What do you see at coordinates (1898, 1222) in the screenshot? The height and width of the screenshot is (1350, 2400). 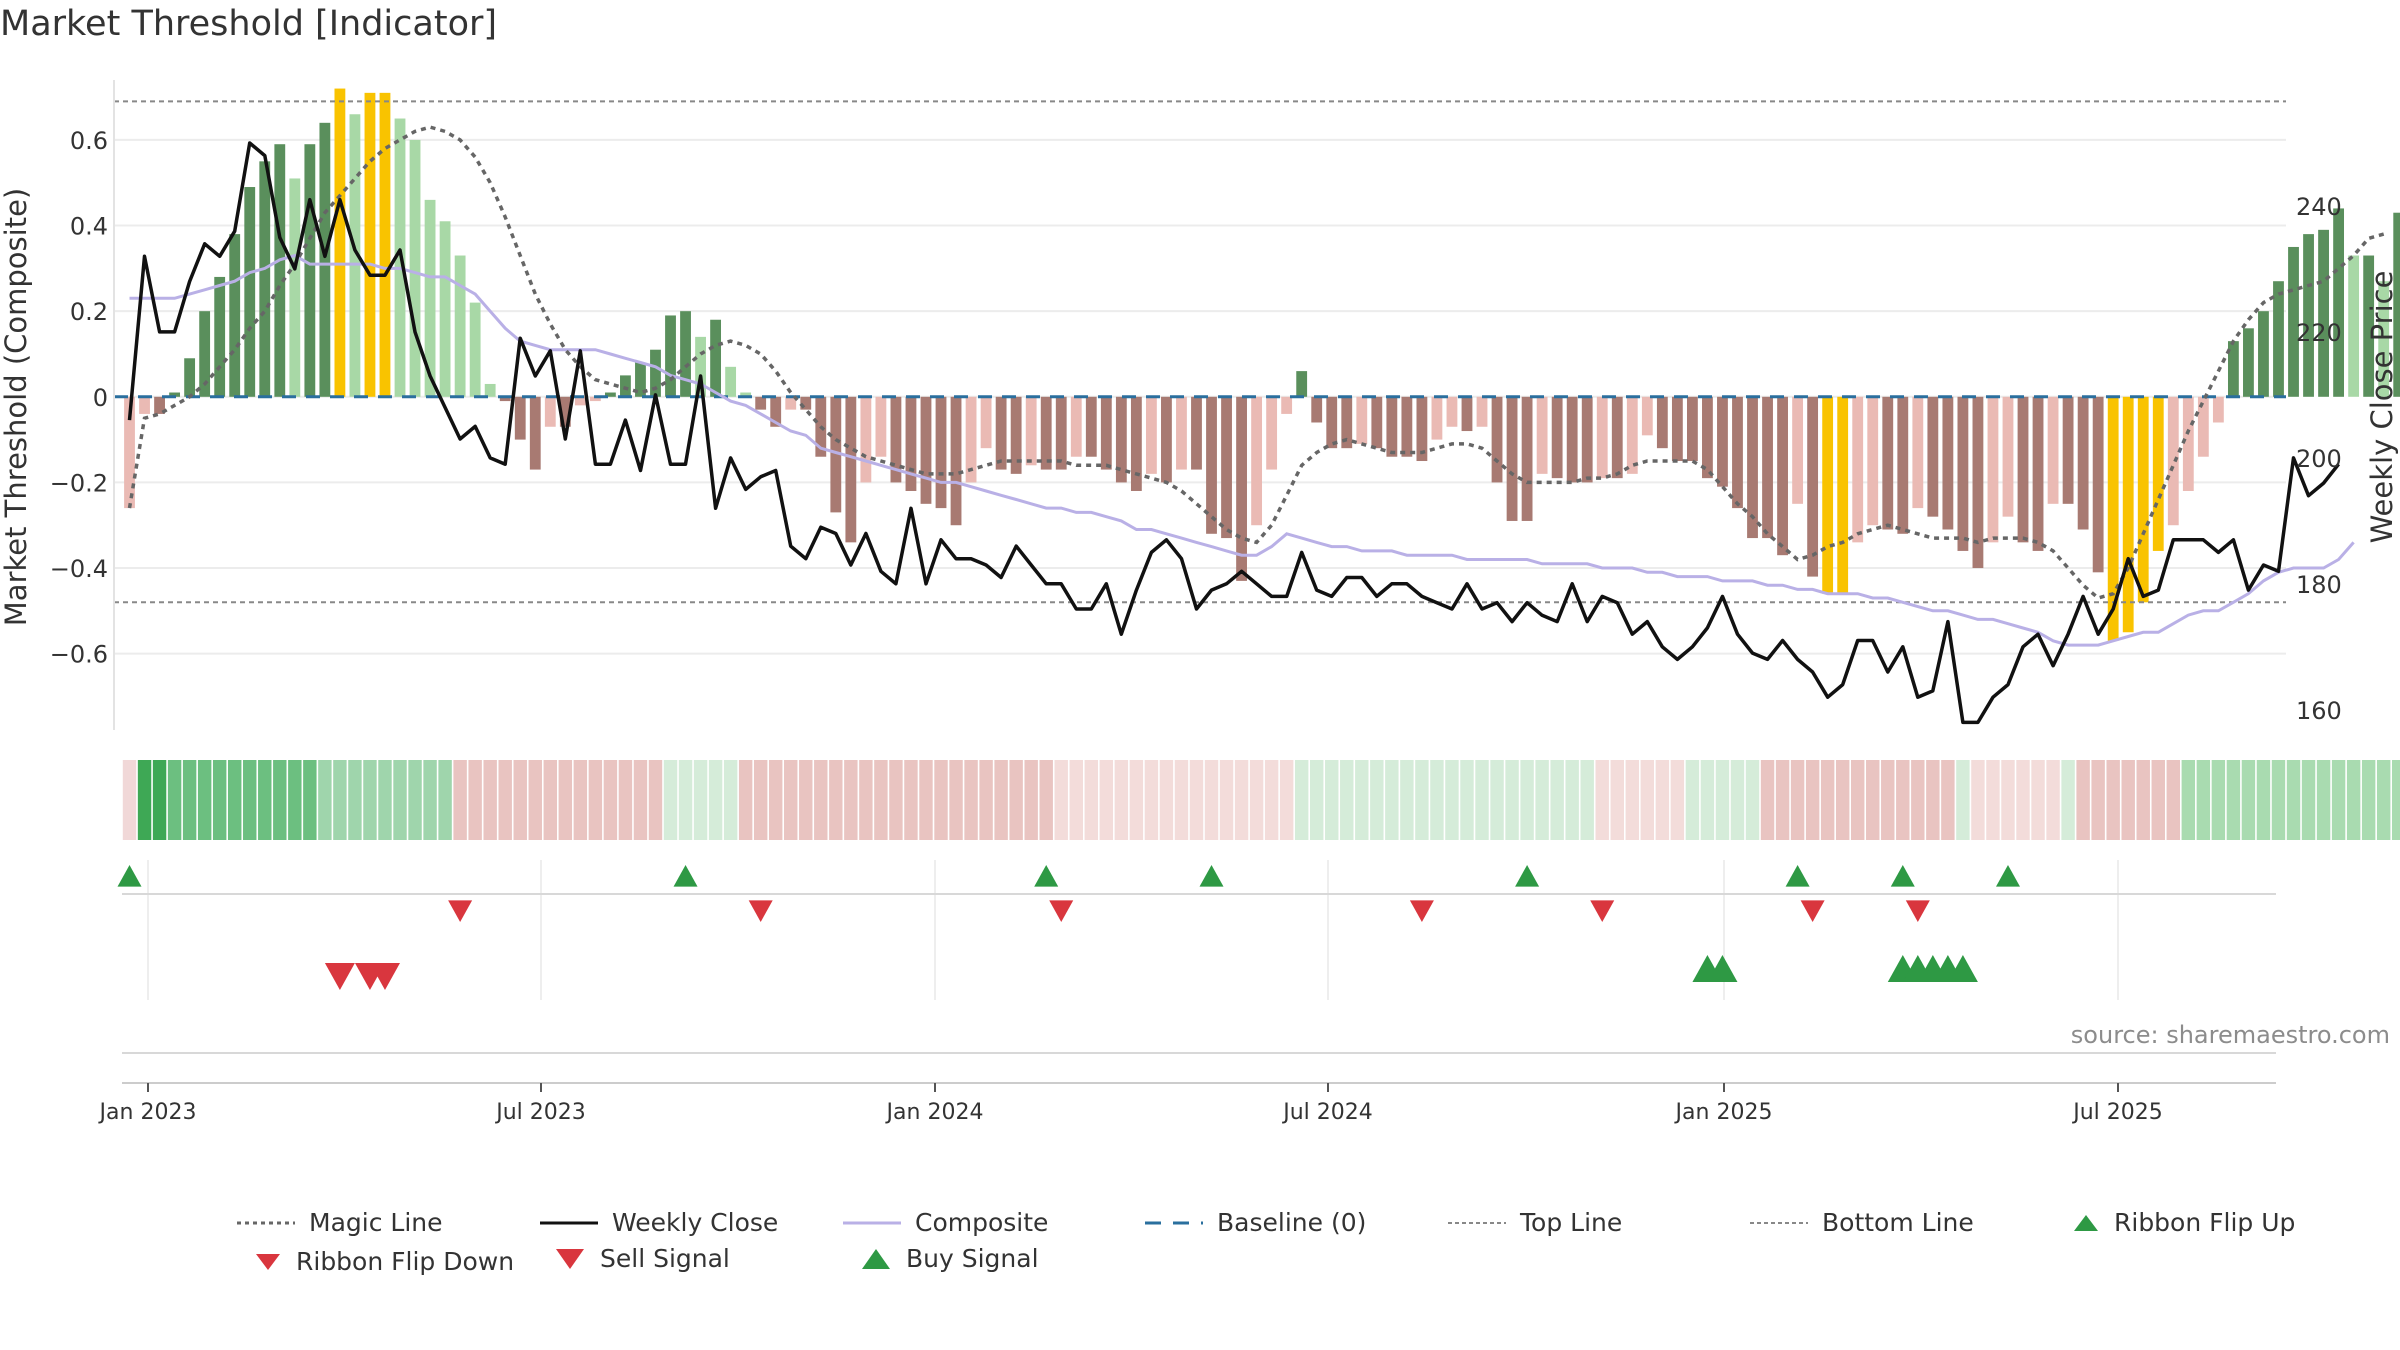 I see `legend-label: Bottom Line` at bounding box center [1898, 1222].